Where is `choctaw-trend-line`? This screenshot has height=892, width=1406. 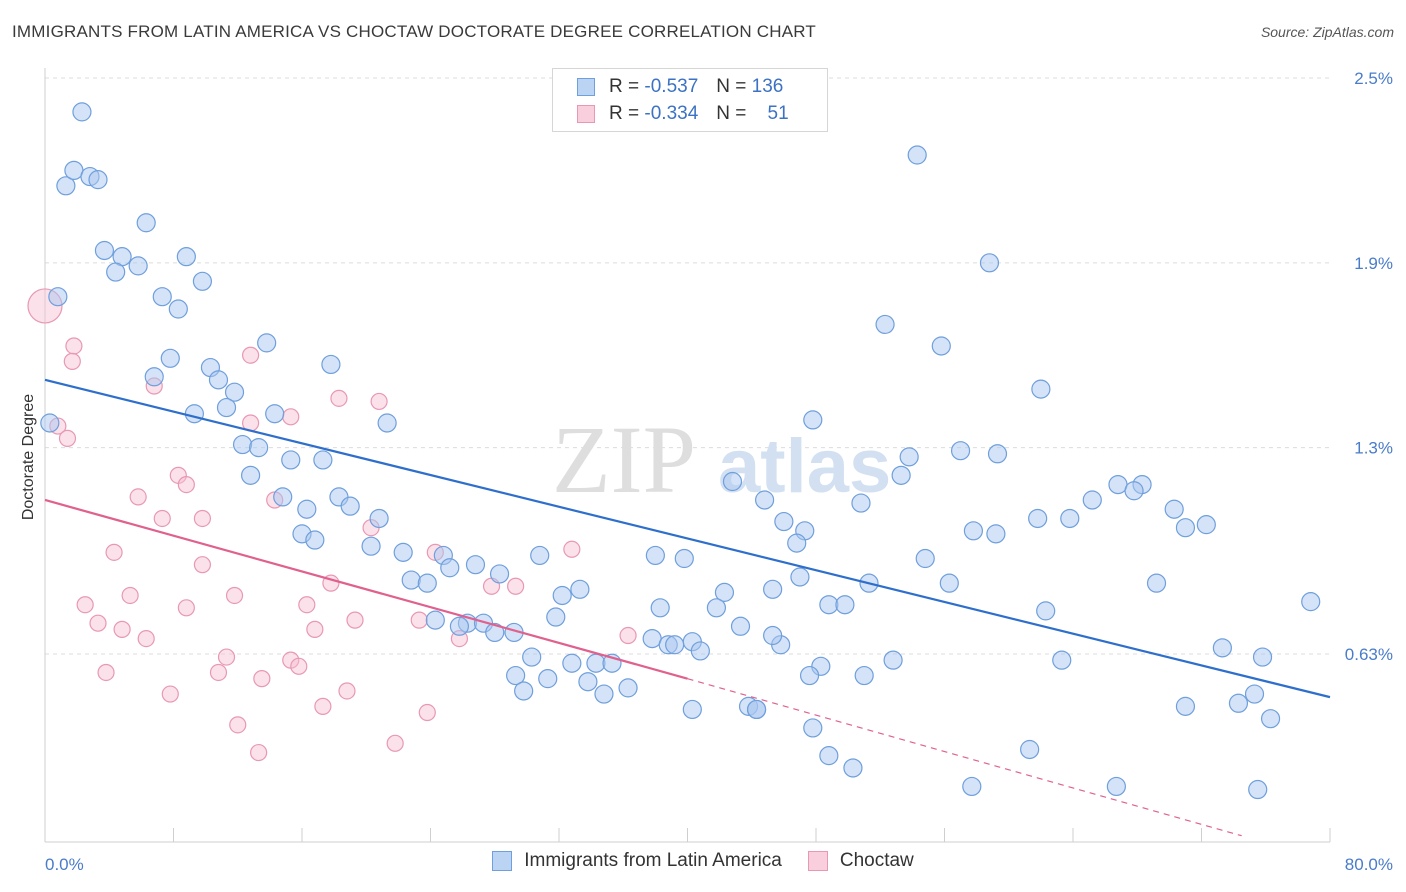 choctaw-trend-line is located at coordinates (366, 589).